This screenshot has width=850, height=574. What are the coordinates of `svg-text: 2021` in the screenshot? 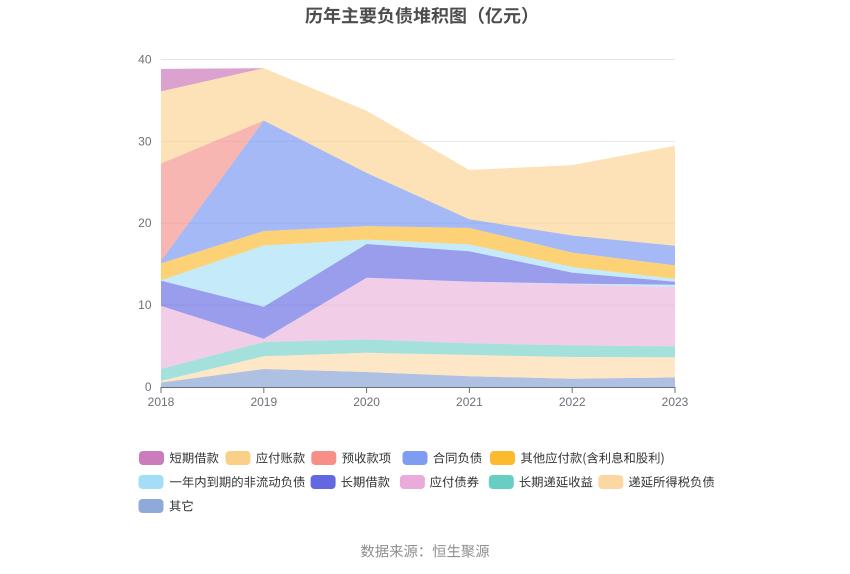 It's located at (469, 402).